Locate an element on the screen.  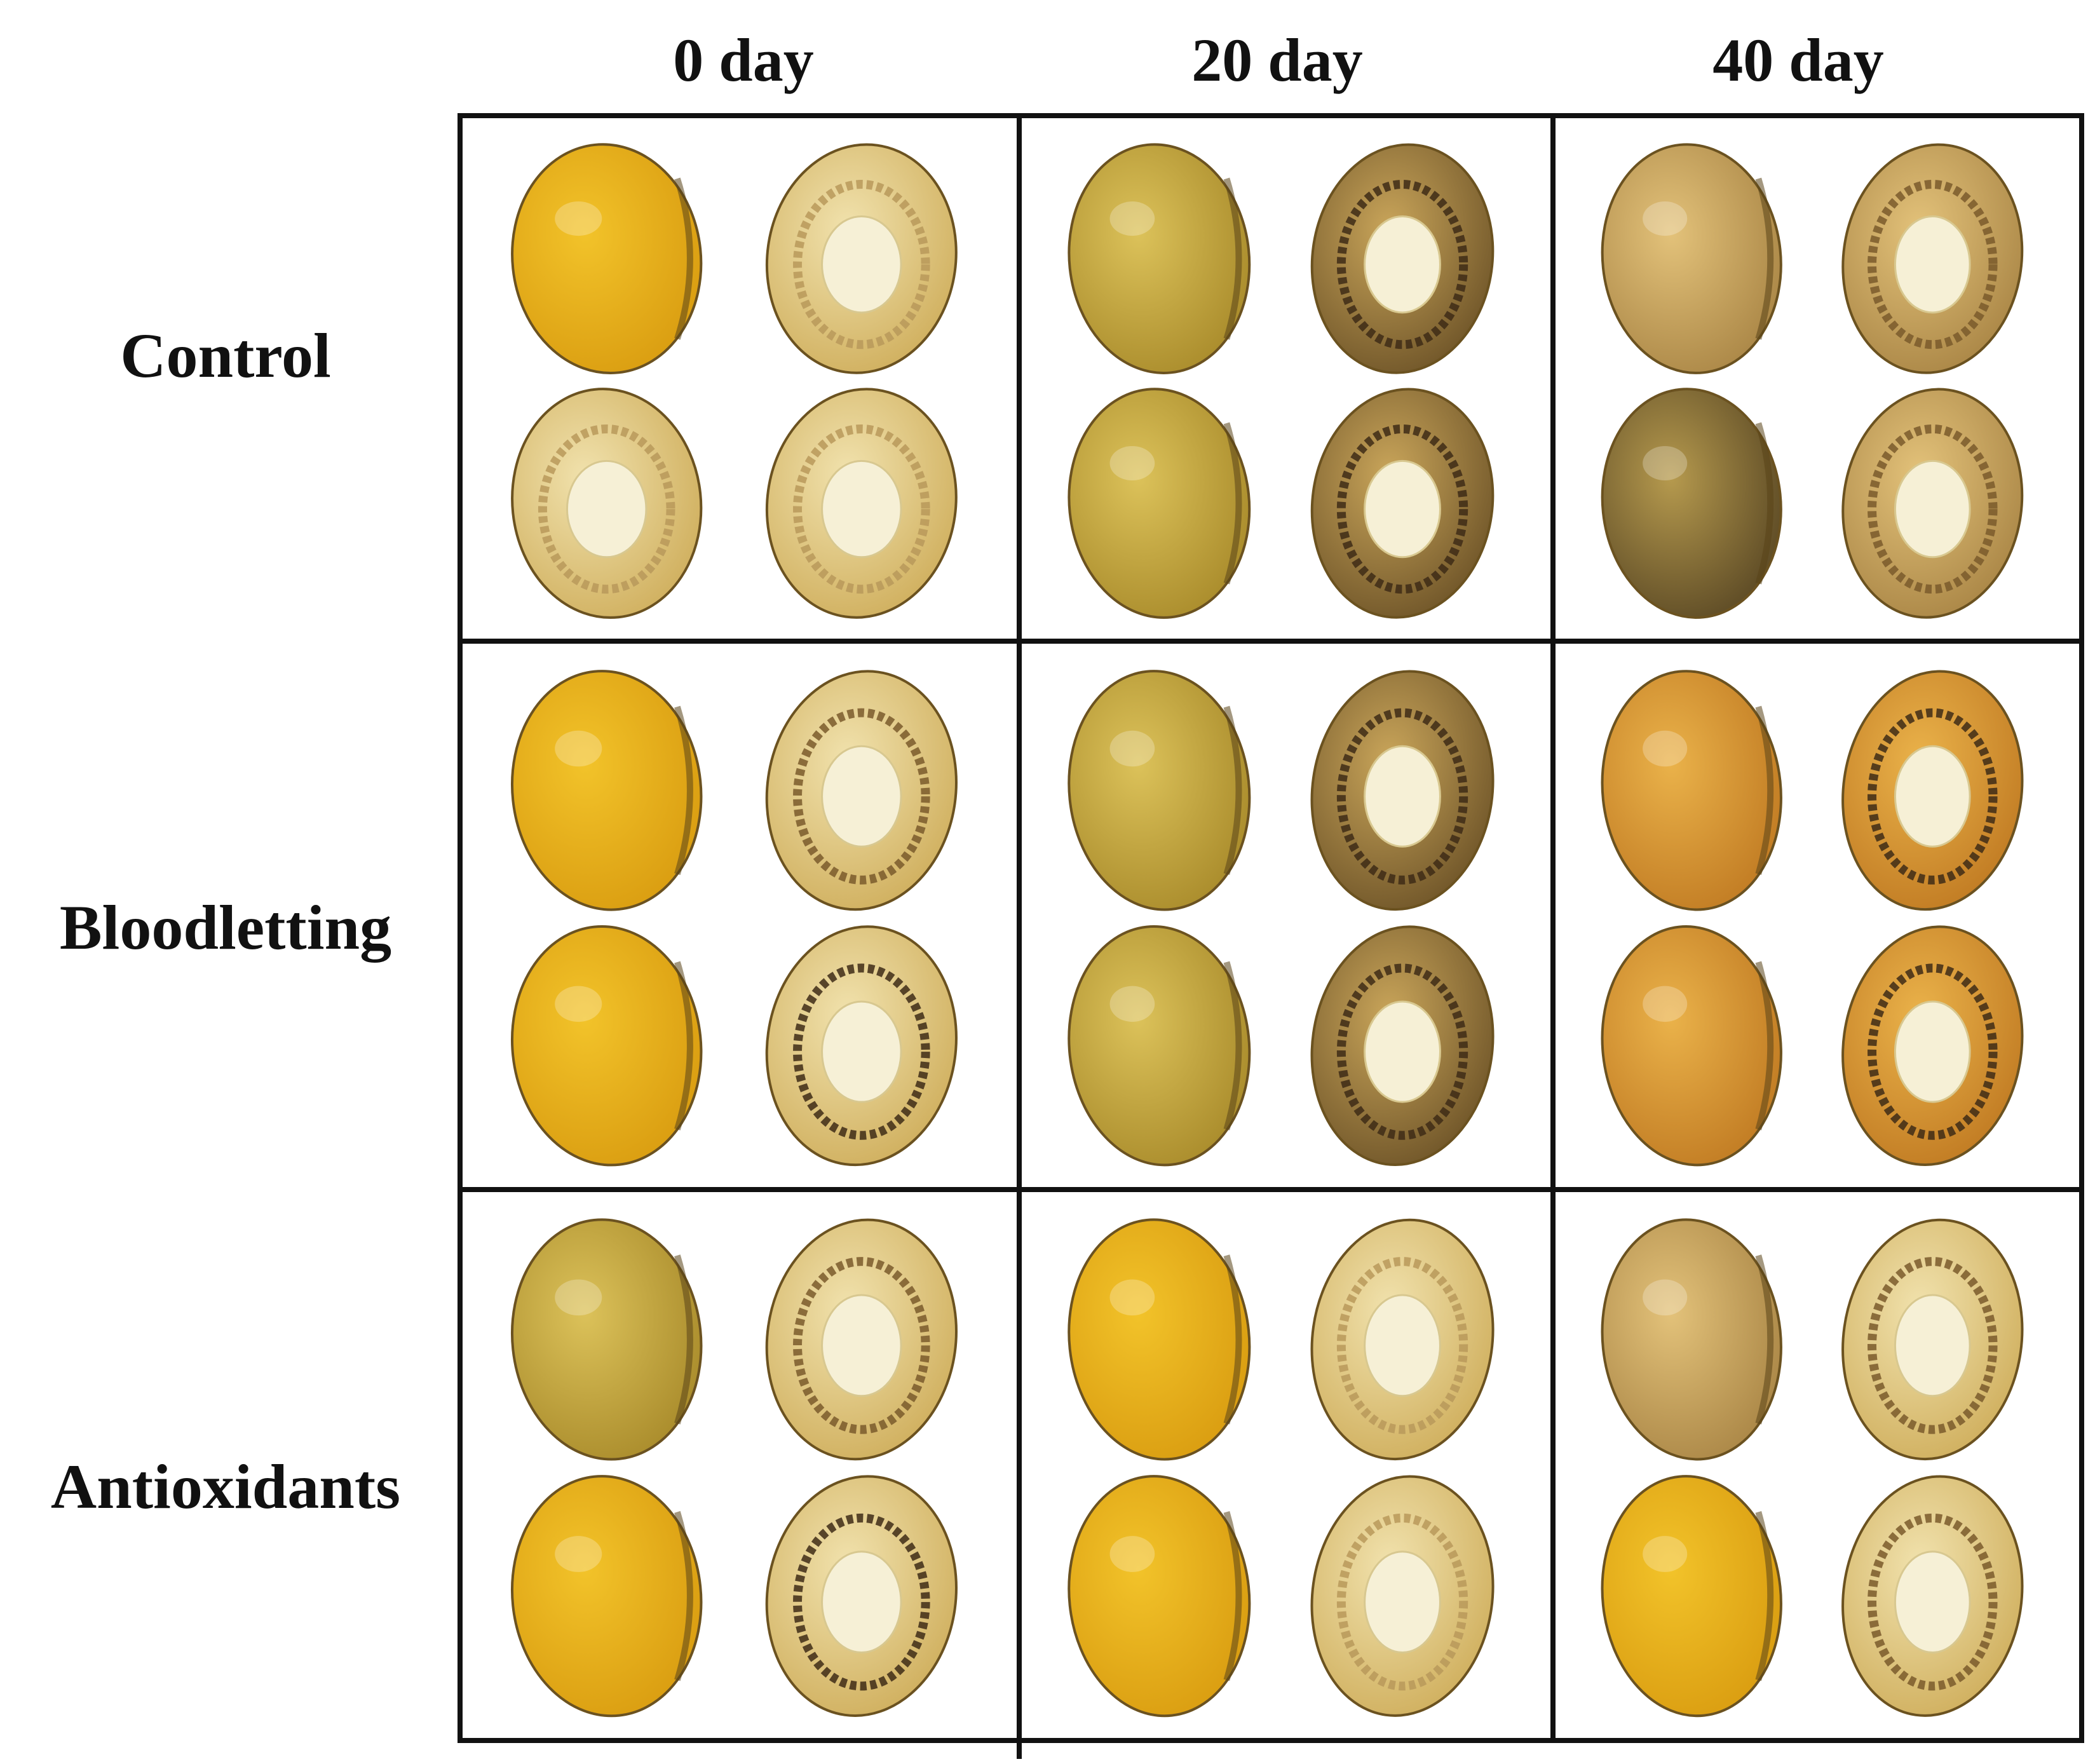
photo-cell-antioxidants-20-day is located at coordinates (1286, 1465).